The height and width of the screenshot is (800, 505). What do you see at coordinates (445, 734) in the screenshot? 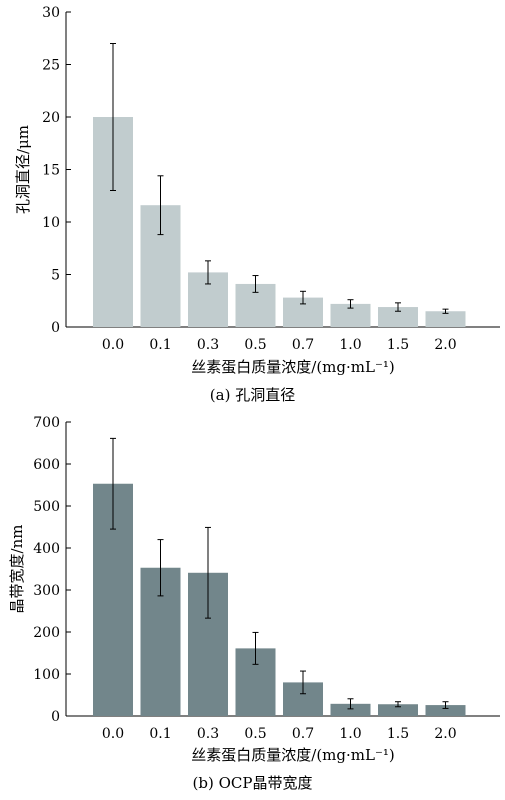
I see `chart-b-x-tick-label: 2.0` at bounding box center [445, 734].